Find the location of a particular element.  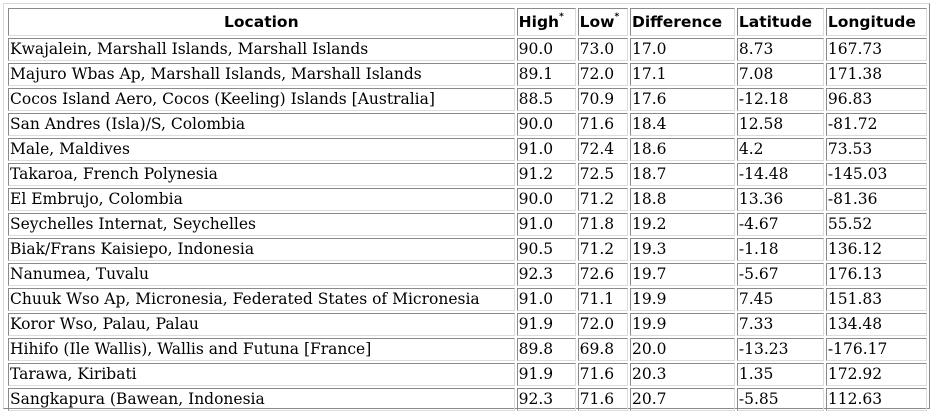

cell-location: Tarawa, Kiribati is located at coordinates (261, 374).